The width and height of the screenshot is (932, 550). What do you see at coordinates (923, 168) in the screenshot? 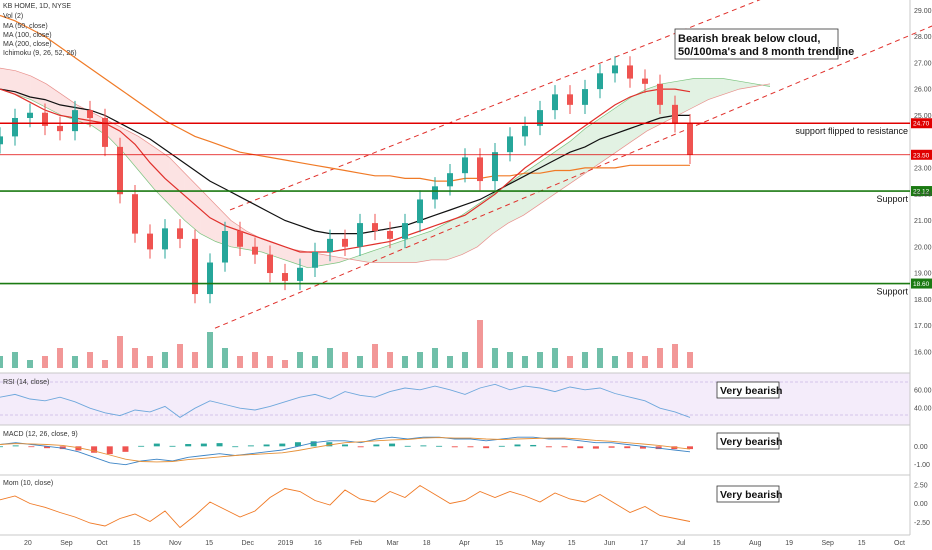
I see `price-tick-label: 23.00` at bounding box center [923, 168].